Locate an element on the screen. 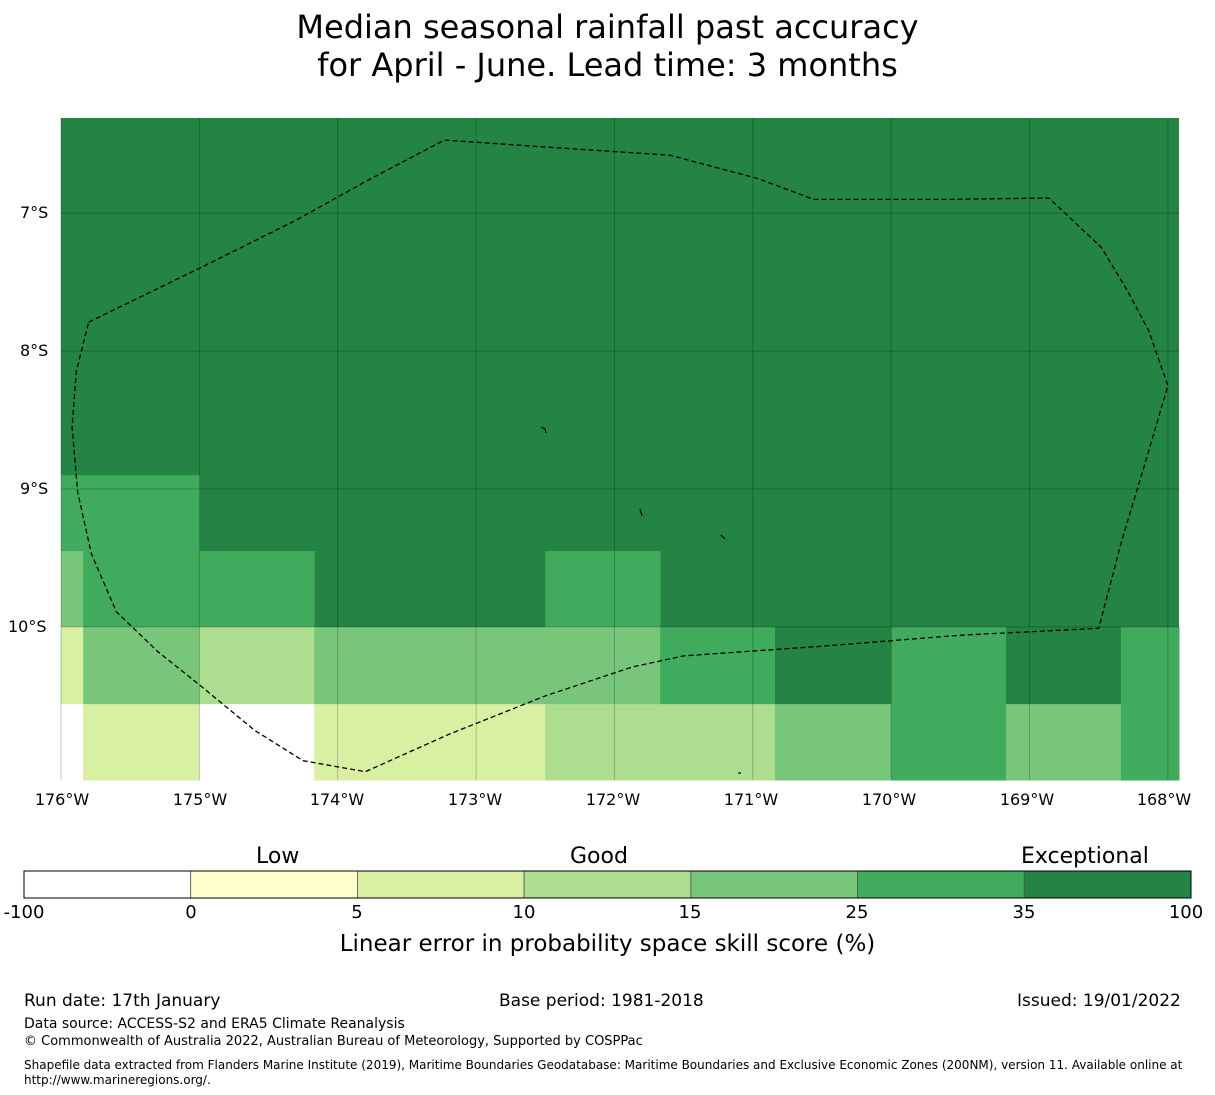  legend-colorbar is located at coordinates (607, 884).